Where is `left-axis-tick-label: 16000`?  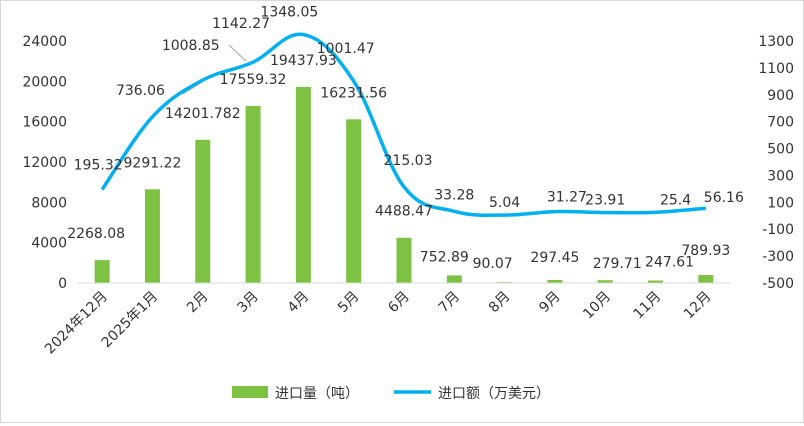 left-axis-tick-label: 16000 is located at coordinates (44, 123).